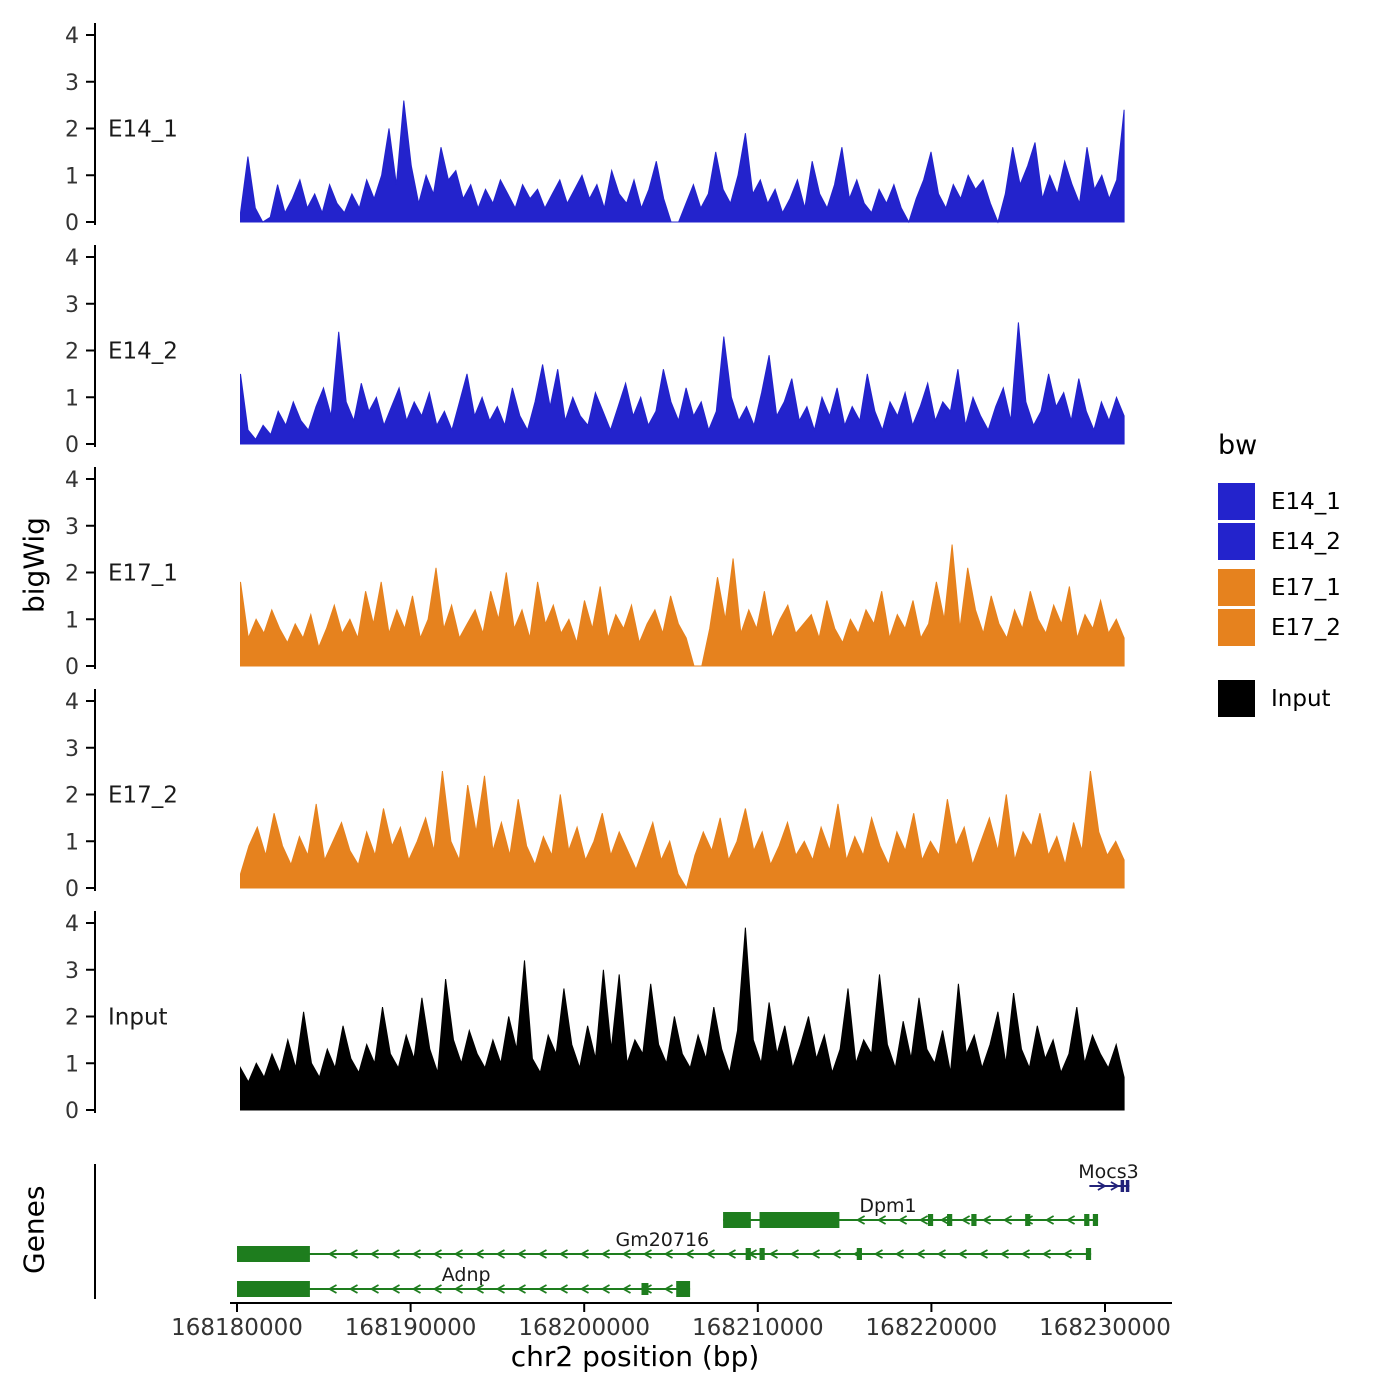 The width and height of the screenshot is (1400, 1400). Describe the element at coordinates (758, 1328) in the screenshot. I see `x-tick-label: 168210000` at that location.